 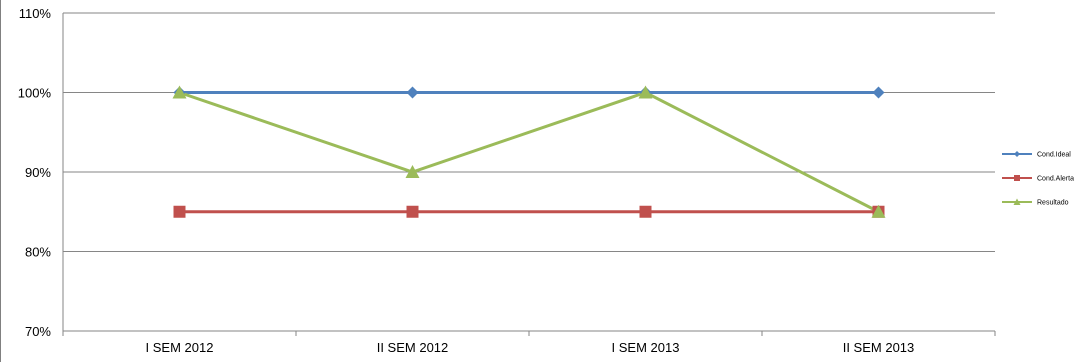 I want to click on y-tick-label: 90%, so click(x=38, y=172).